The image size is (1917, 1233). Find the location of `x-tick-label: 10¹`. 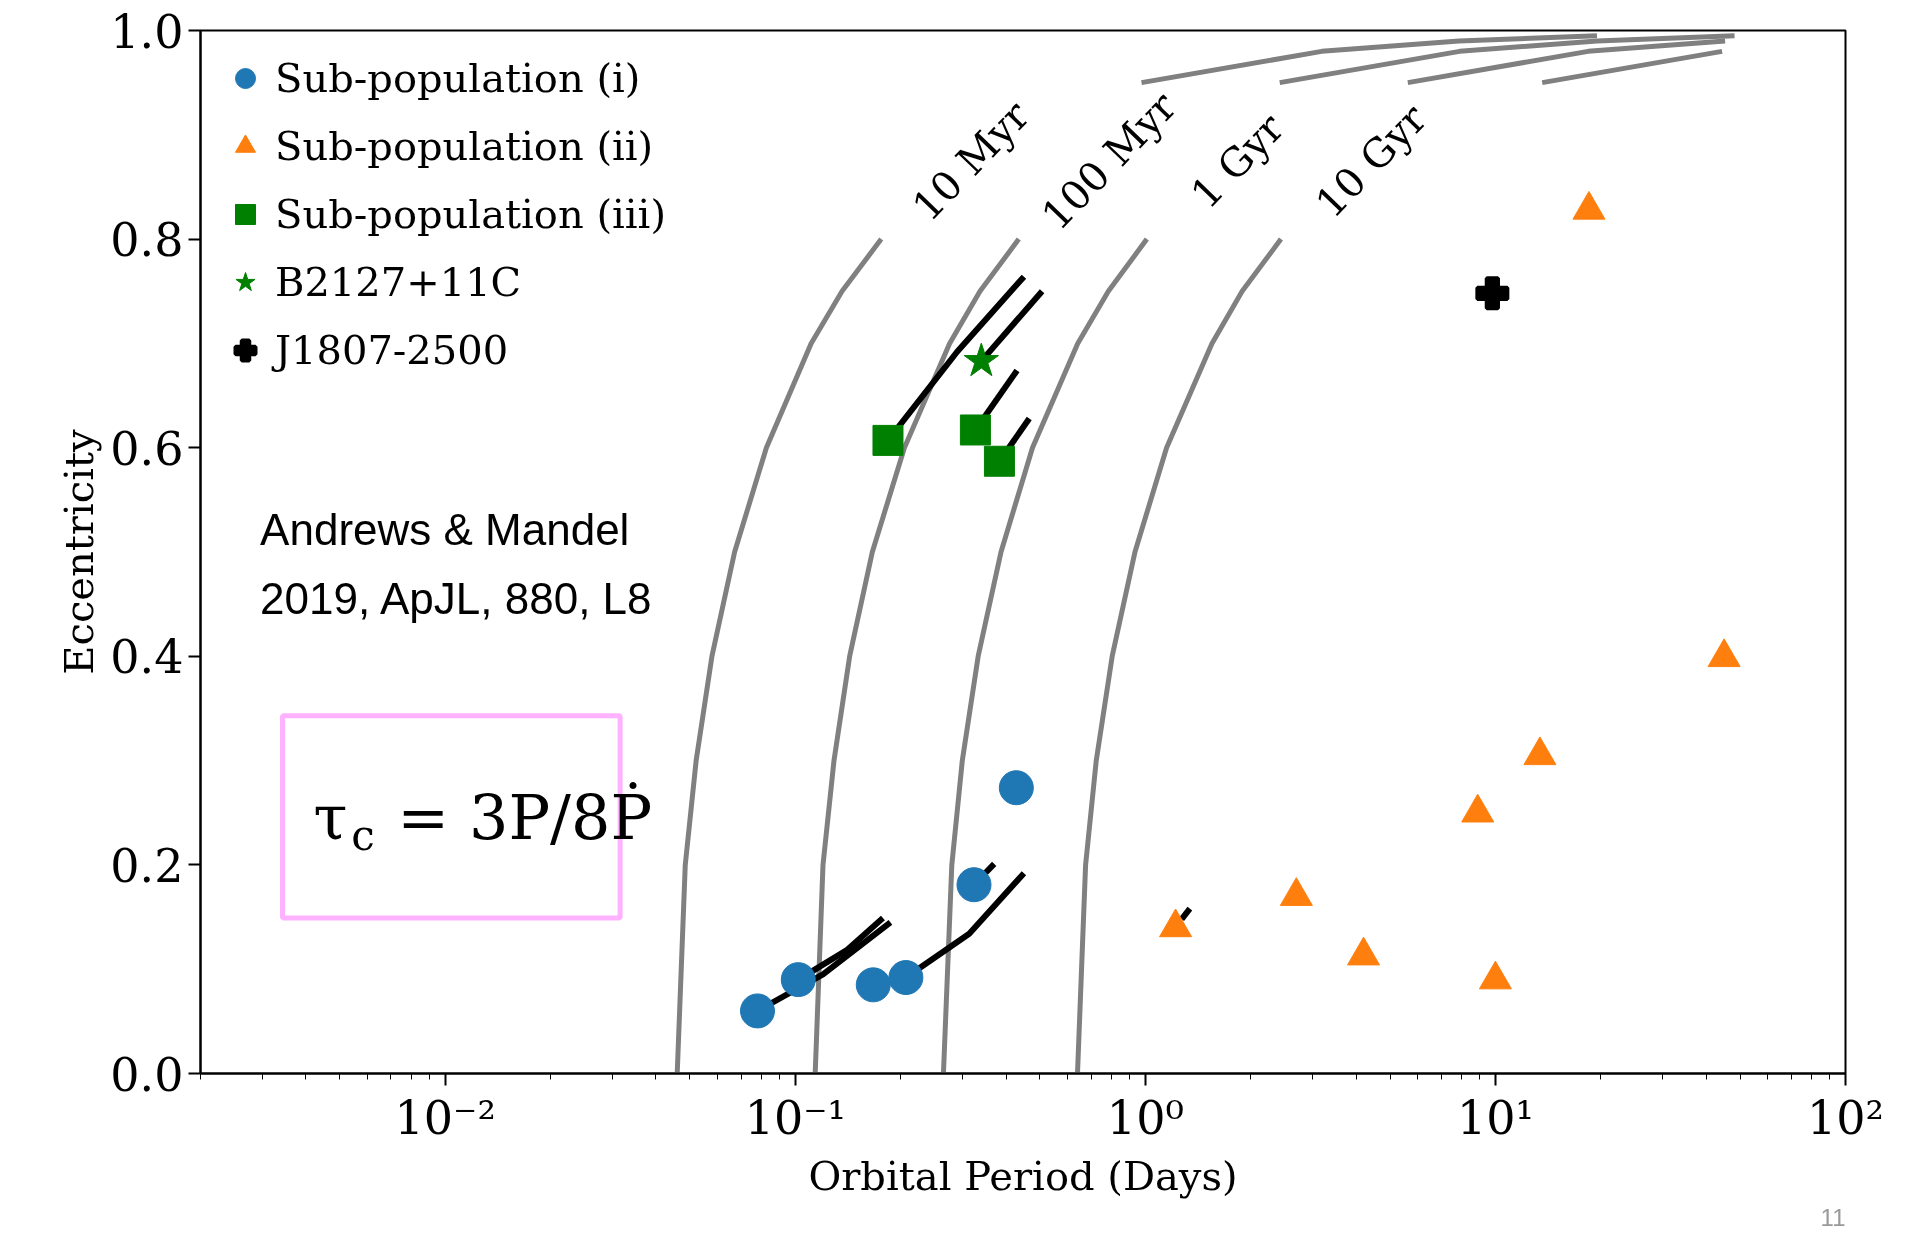

x-tick-label: 10¹ is located at coordinates (1495, 1117).